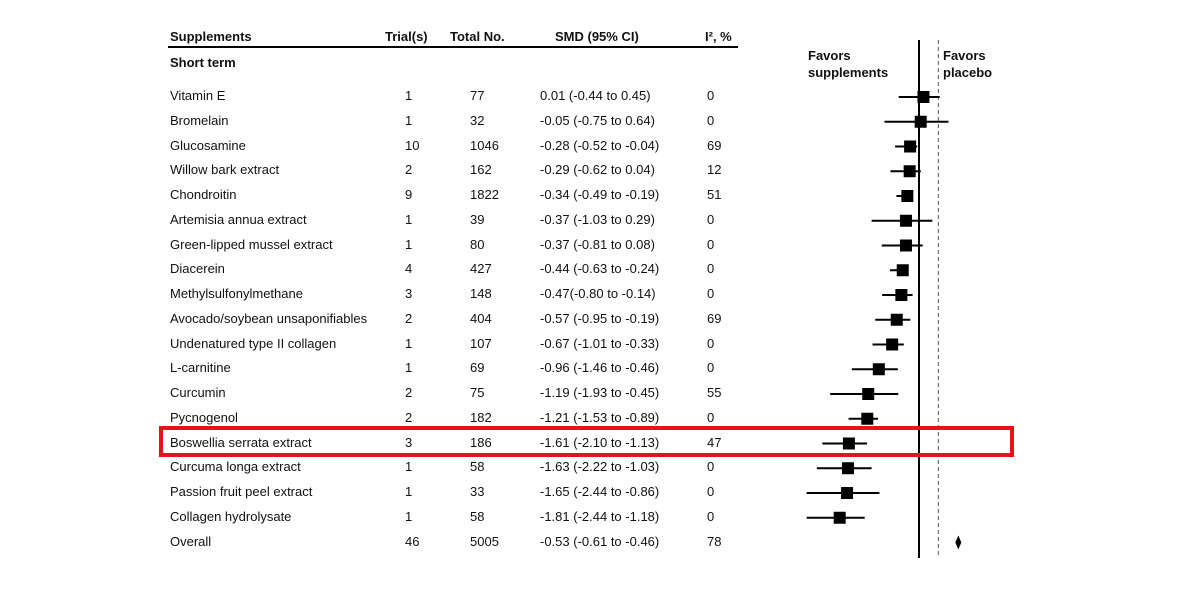  I want to click on row-supplement-name: Pycnogenol, so click(204, 417).